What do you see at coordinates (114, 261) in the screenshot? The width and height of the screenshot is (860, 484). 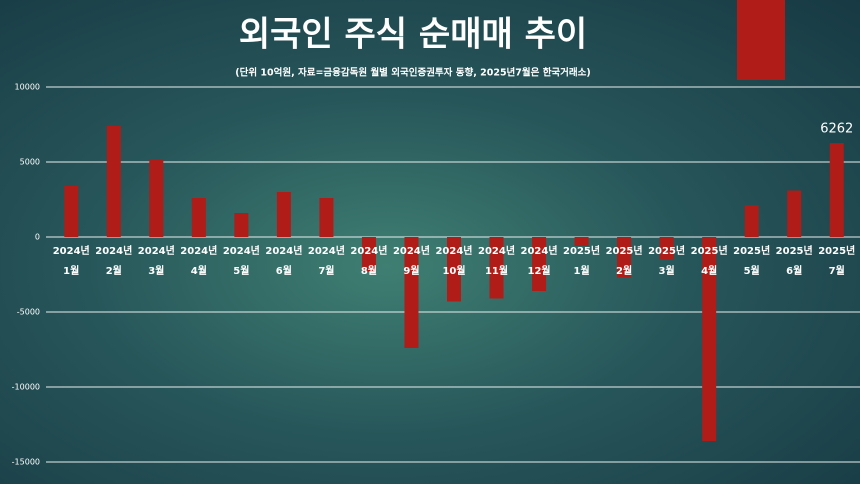 I see `x-tick-label: 2024년 2월` at bounding box center [114, 261].